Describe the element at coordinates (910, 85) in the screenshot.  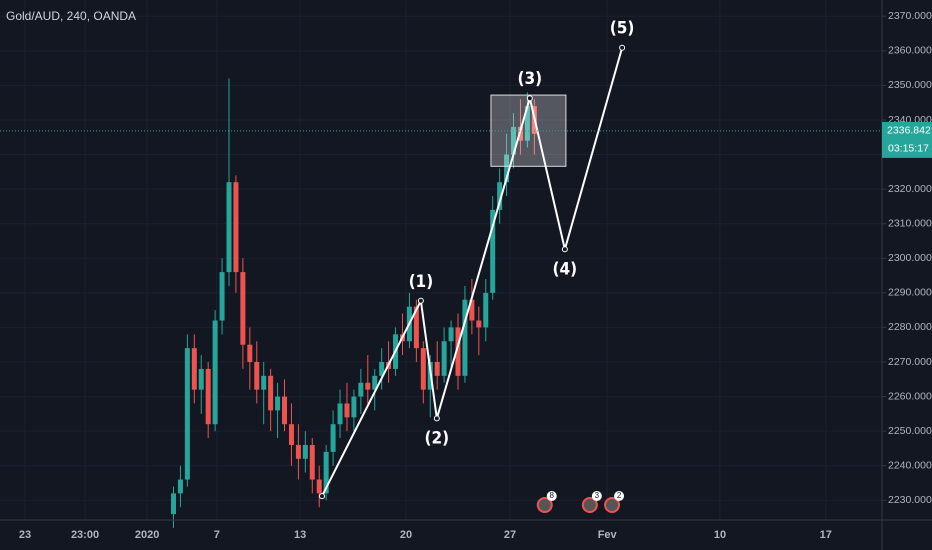
I see `y-tick-label: 2350.000` at that location.